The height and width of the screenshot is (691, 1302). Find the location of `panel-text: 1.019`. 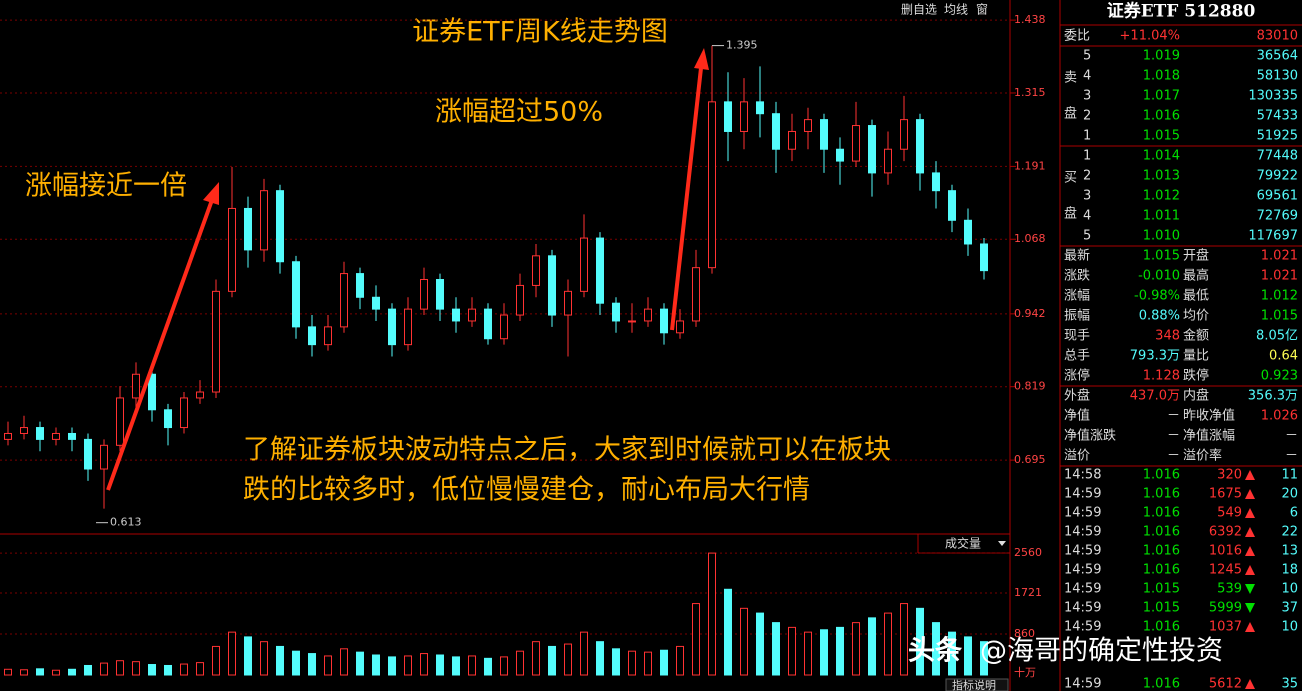

panel-text: 1.019 is located at coordinates (1161, 56).